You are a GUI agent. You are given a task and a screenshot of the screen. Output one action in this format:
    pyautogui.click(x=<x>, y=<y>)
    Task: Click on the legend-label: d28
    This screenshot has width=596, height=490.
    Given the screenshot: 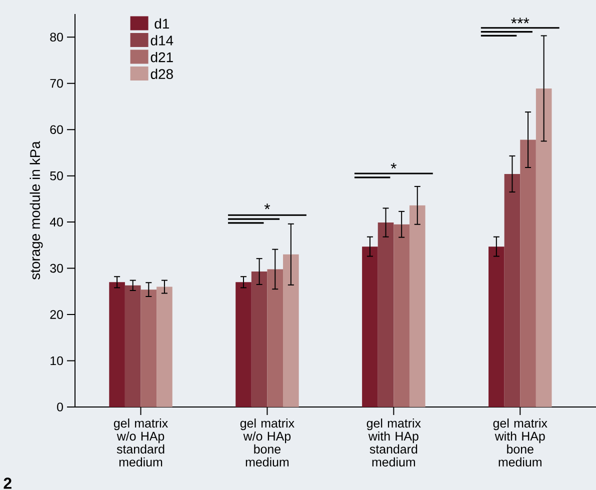 What is the action you would take?
    pyautogui.click(x=161, y=74)
    